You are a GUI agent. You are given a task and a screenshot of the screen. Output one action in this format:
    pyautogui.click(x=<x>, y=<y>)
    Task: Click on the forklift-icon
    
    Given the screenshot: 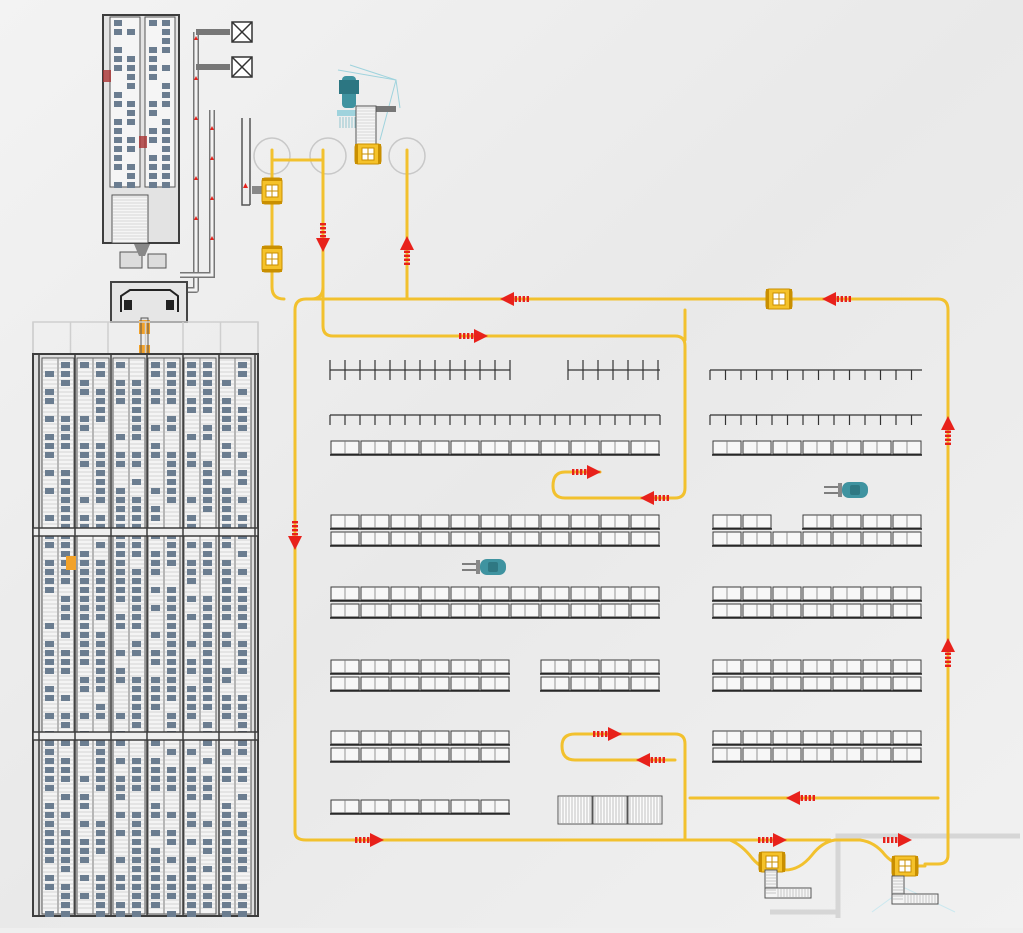 What is the action you would take?
    pyautogui.click(x=484, y=567)
    